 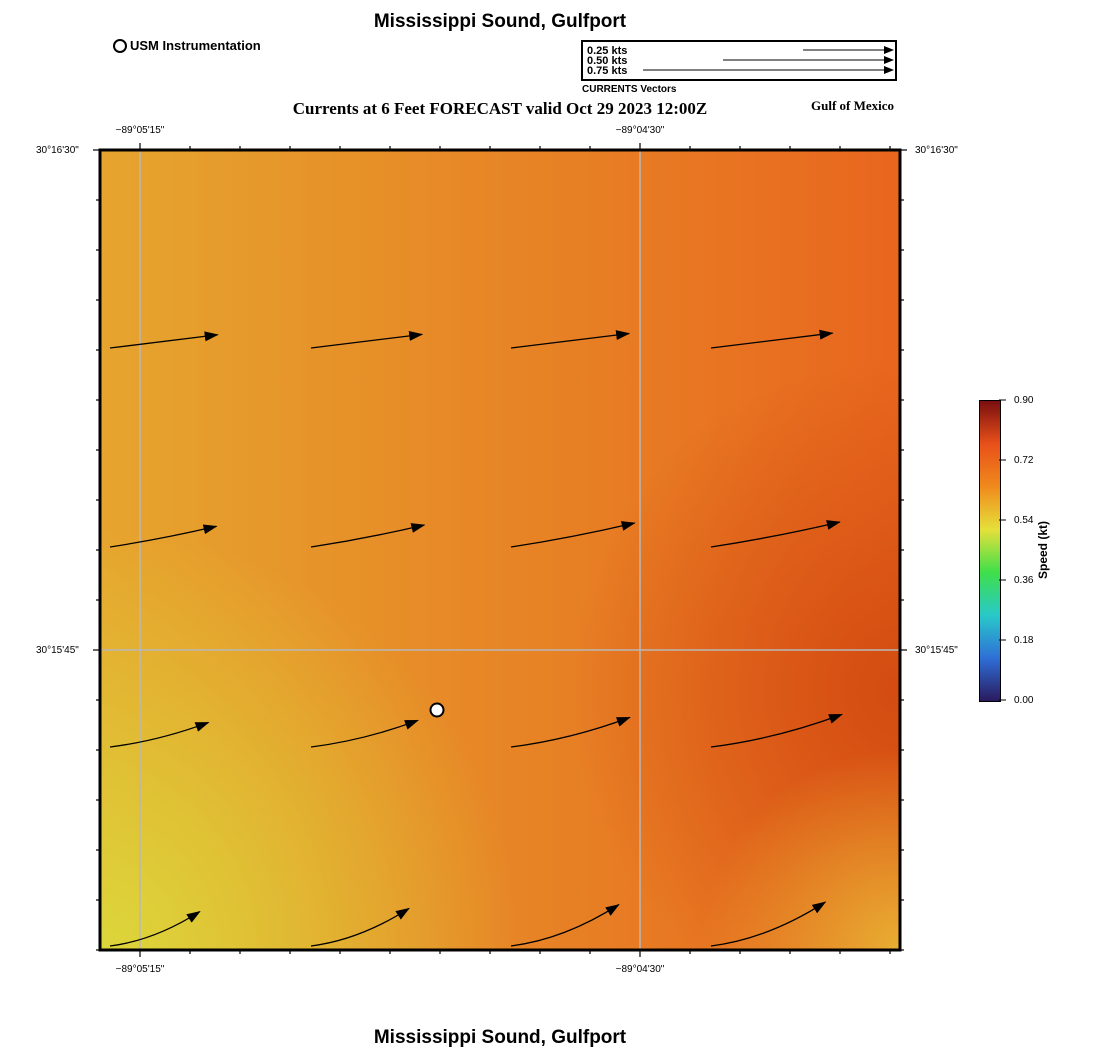 I want to click on lat-label-right-top: 30°16'30", so click(x=936, y=150).